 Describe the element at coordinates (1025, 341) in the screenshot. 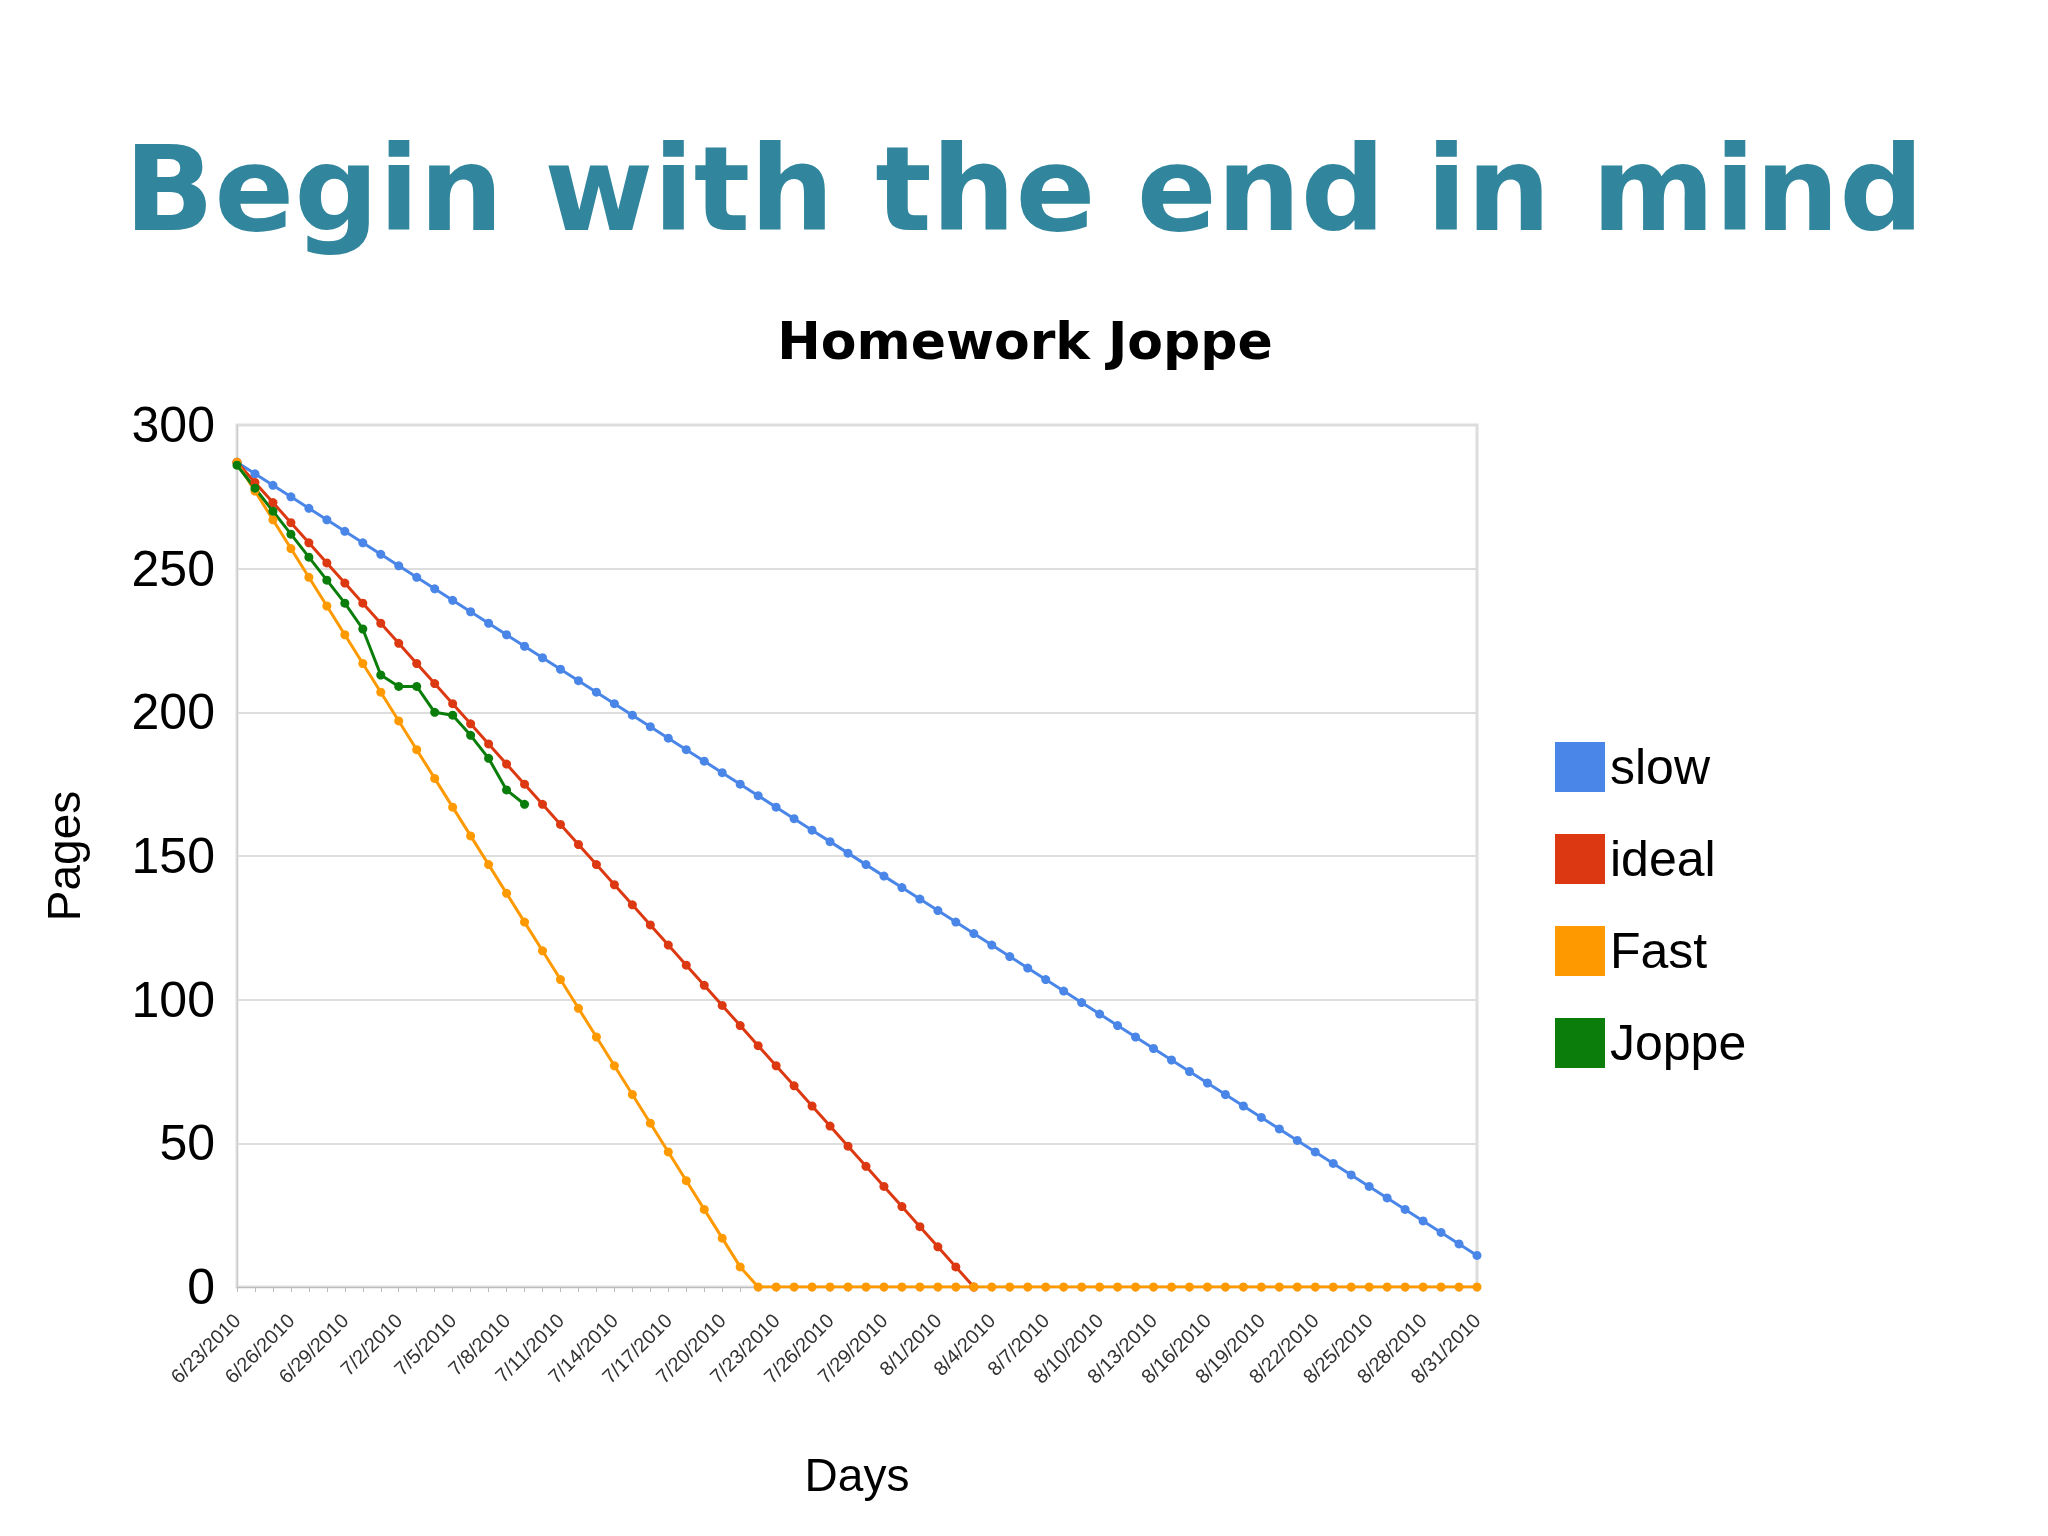

I see `chart-subtitle: Homework Joppe` at that location.